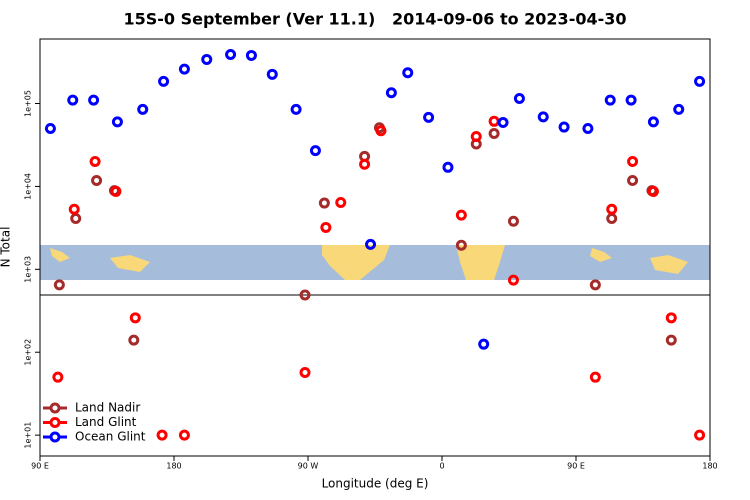 The image size is (750, 500). What do you see at coordinates (28, 186) in the screenshot?
I see `y-tick-label: 1e+04` at bounding box center [28, 186].